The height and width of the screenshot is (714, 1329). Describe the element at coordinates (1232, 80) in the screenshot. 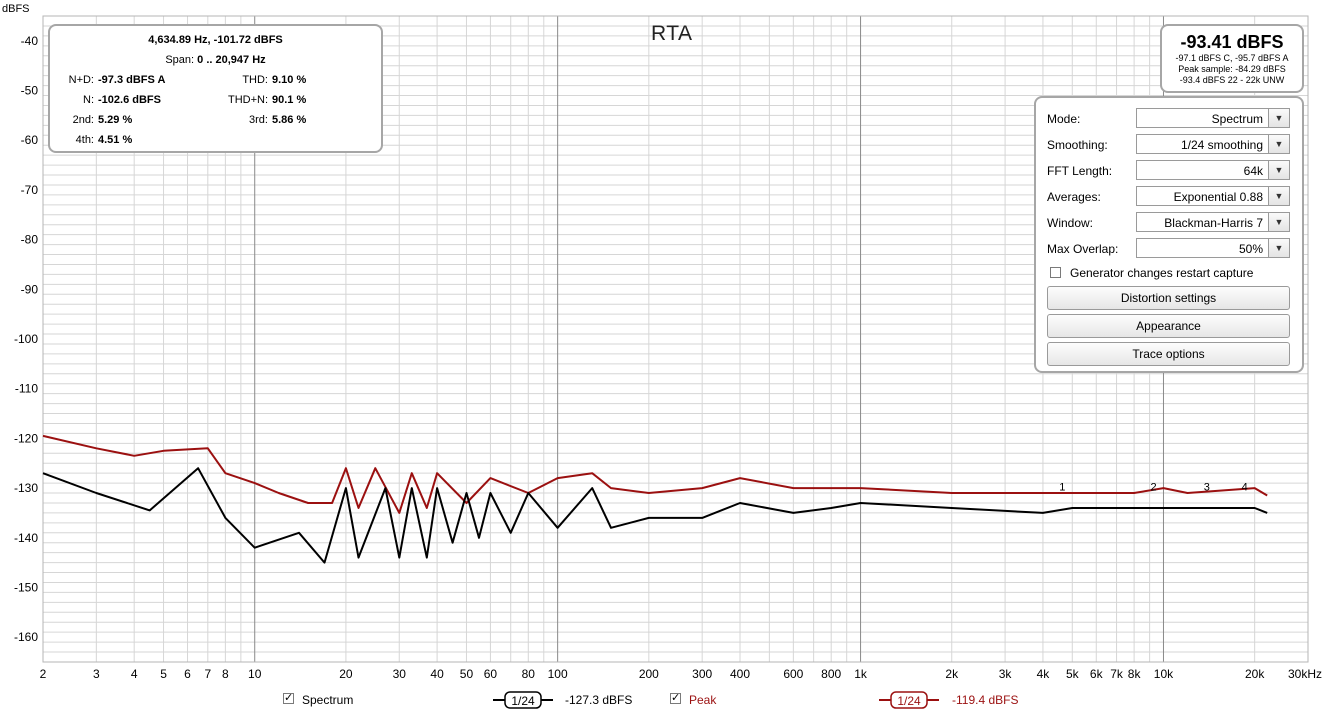

I see `level-unweighted-line: -93.4 dBFS 22 - 22k UNW` at that location.